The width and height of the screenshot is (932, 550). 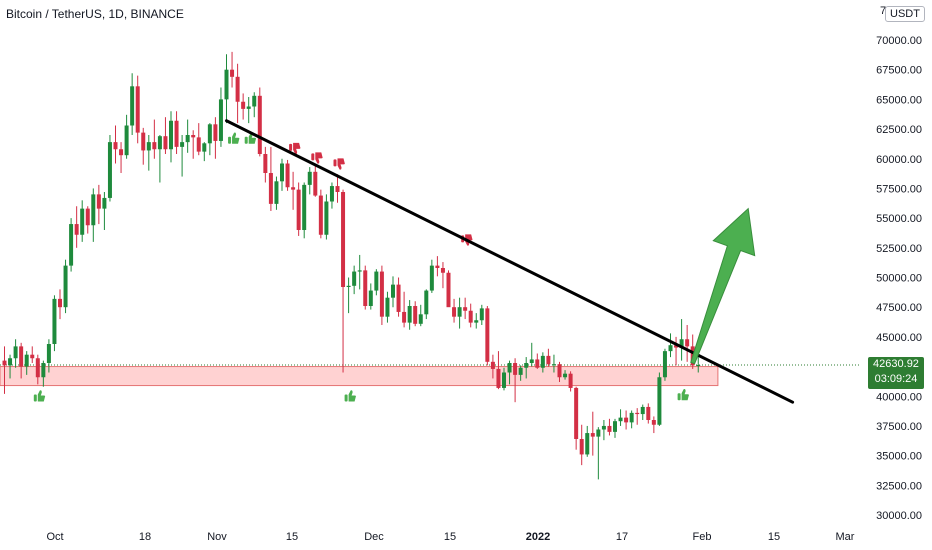 What do you see at coordinates (905, 14) in the screenshot?
I see `currency-badge: USDT` at bounding box center [905, 14].